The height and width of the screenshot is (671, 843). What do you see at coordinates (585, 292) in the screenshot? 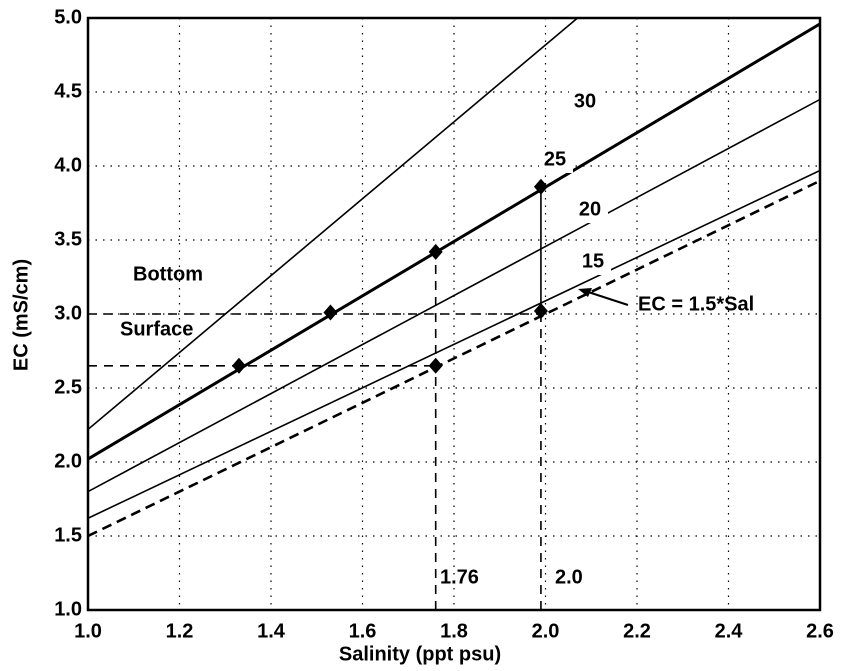
I see `arrow-head` at bounding box center [585, 292].